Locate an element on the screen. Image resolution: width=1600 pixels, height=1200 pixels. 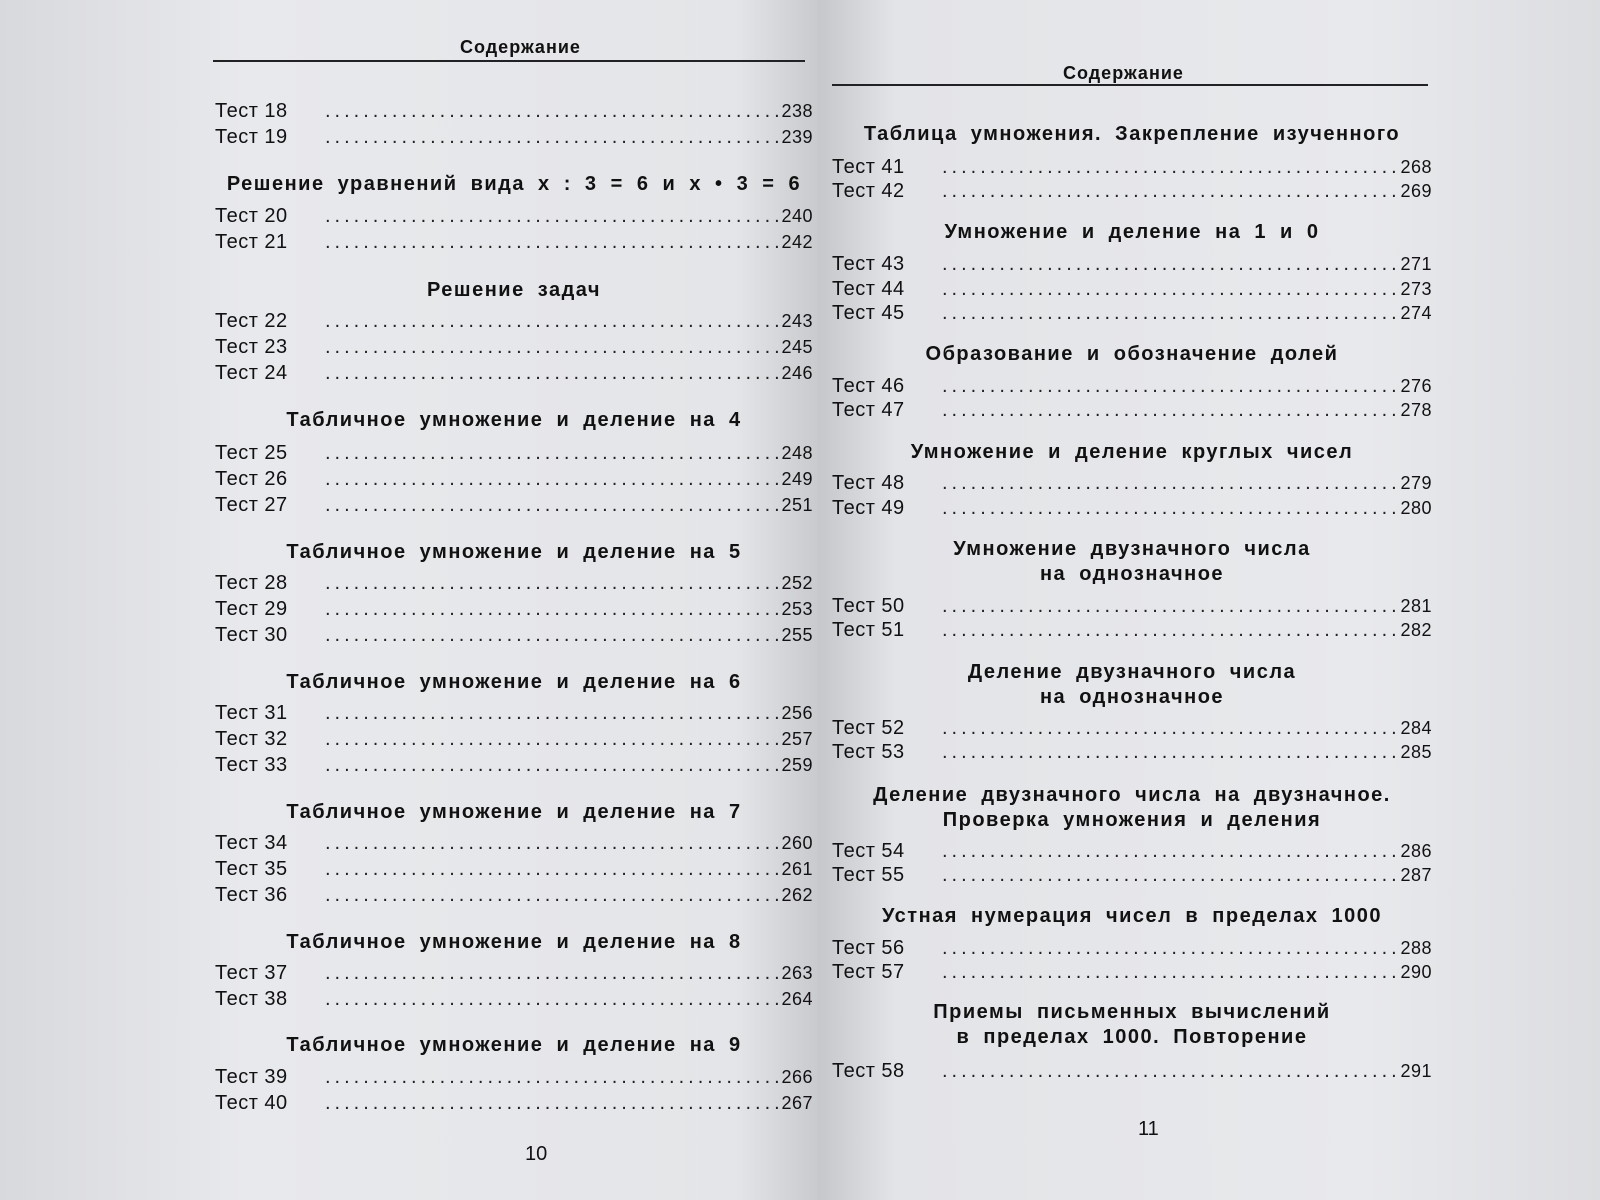
entry-label: Тест 52 is located at coordinates (868, 728).